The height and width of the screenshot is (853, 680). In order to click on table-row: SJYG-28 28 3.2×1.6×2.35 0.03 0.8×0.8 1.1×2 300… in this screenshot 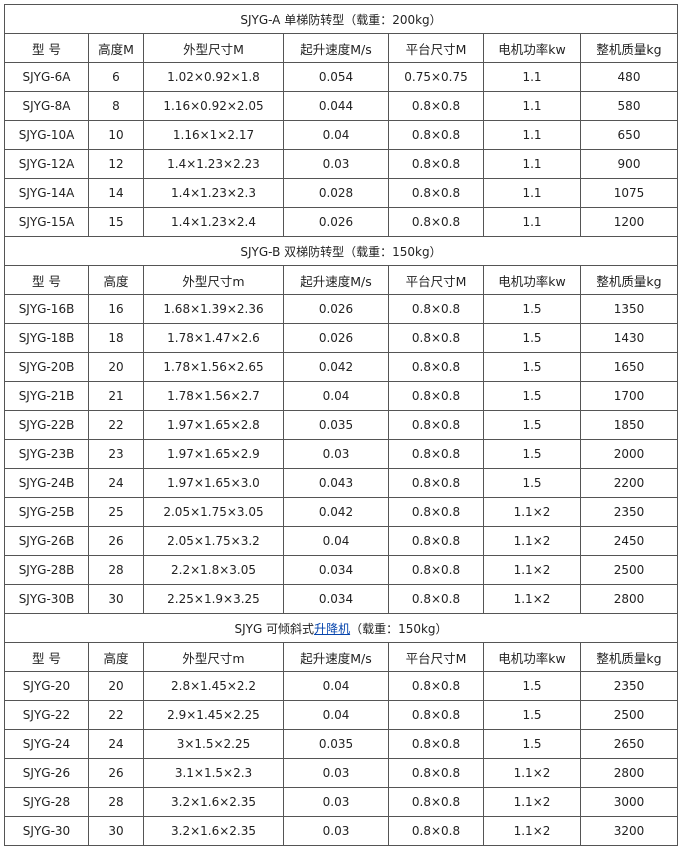, I will do `click(341, 802)`.